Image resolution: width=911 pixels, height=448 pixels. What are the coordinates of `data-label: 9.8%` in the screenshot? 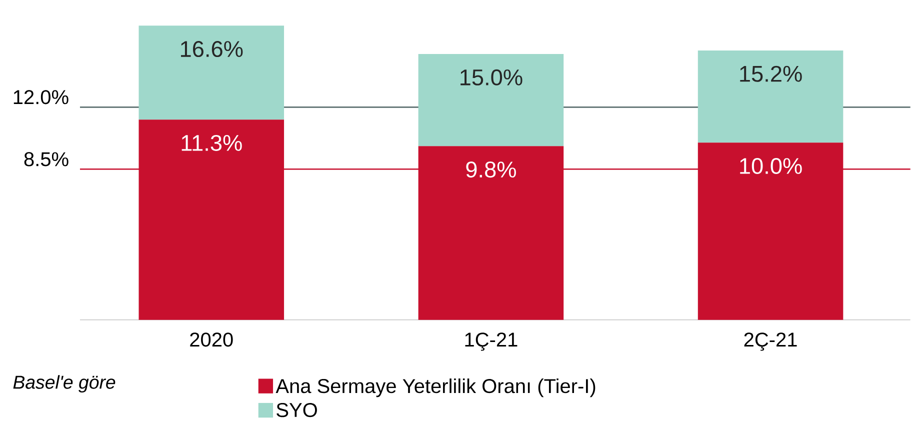 It's located at (491, 170).